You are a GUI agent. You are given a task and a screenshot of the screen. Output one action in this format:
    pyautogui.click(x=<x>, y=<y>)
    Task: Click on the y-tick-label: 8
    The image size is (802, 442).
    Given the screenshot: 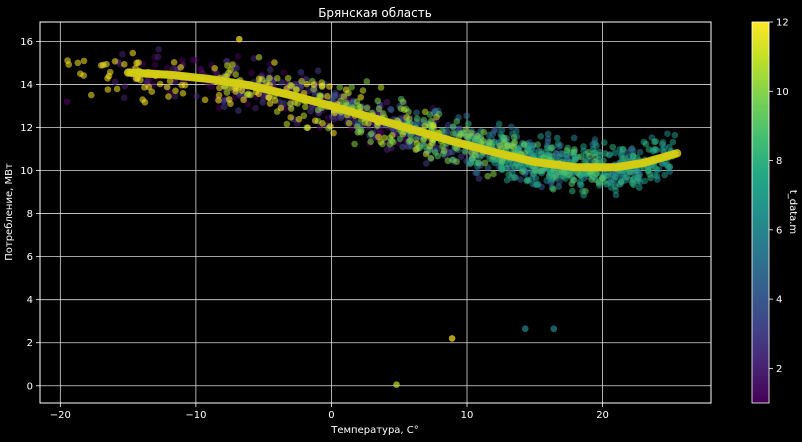 What is the action you would take?
    pyautogui.click(x=30, y=214)
    